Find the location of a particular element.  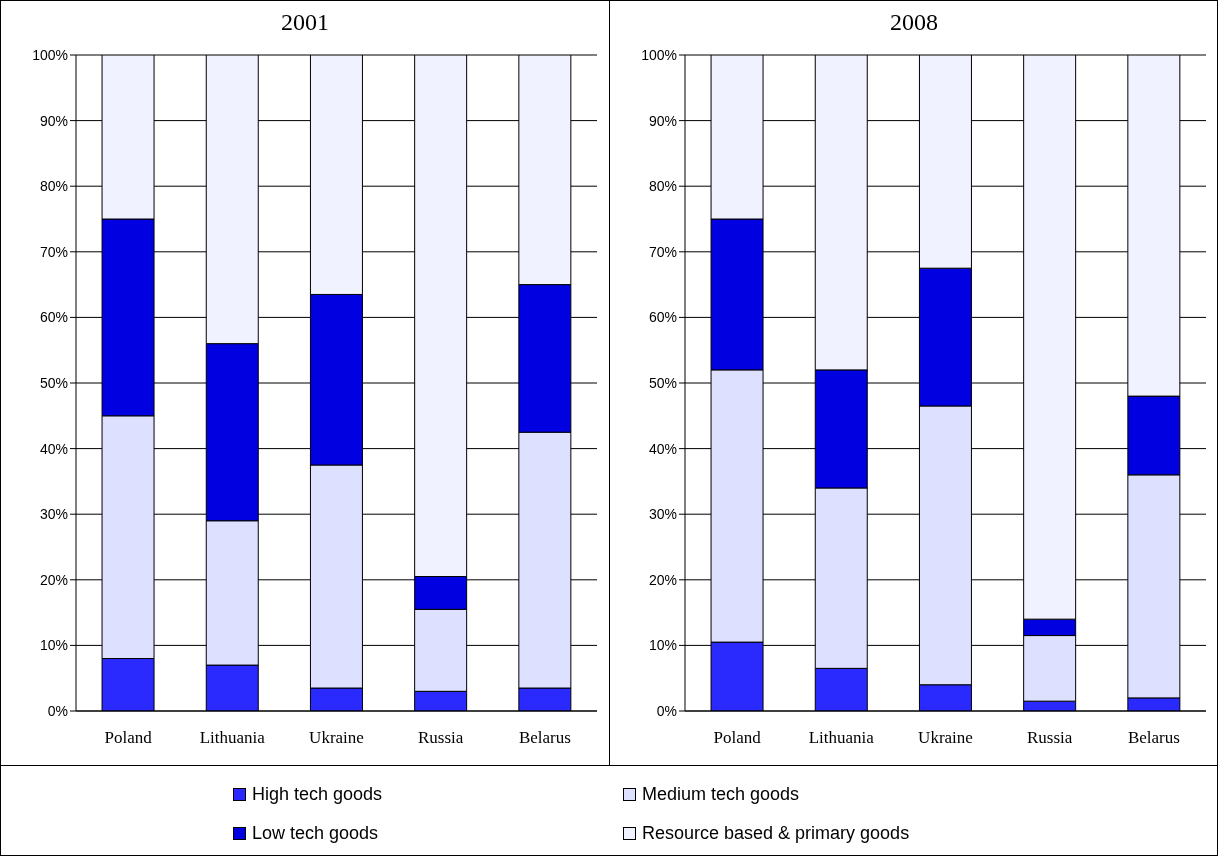

legend-label: Resource based & primary goods is located at coordinates (776, 833).